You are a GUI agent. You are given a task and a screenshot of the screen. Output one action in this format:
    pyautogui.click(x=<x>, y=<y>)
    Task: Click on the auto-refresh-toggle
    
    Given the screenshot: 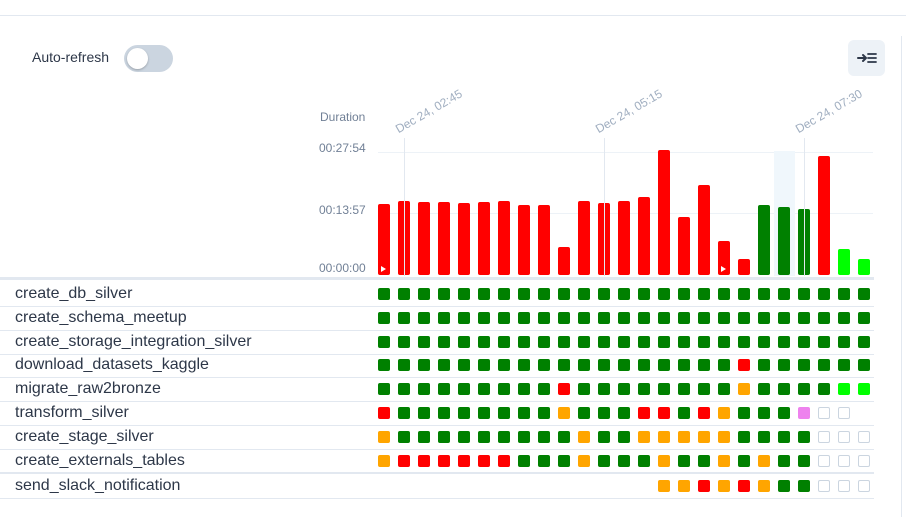 What is the action you would take?
    pyautogui.click(x=148, y=58)
    